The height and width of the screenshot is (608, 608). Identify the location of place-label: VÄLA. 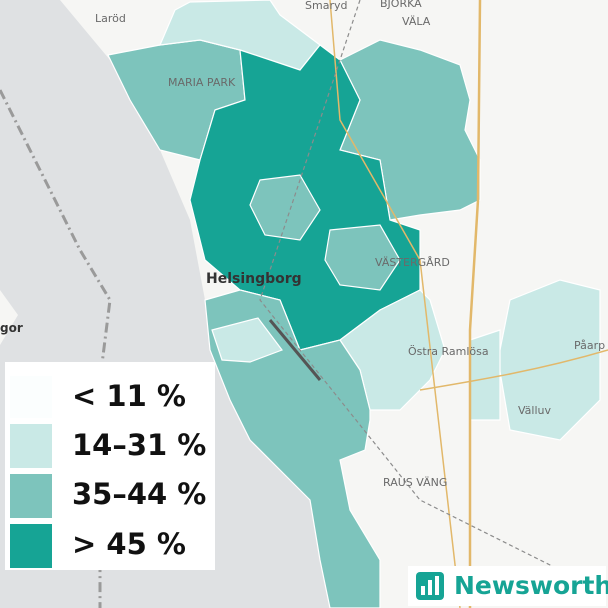
(416, 21).